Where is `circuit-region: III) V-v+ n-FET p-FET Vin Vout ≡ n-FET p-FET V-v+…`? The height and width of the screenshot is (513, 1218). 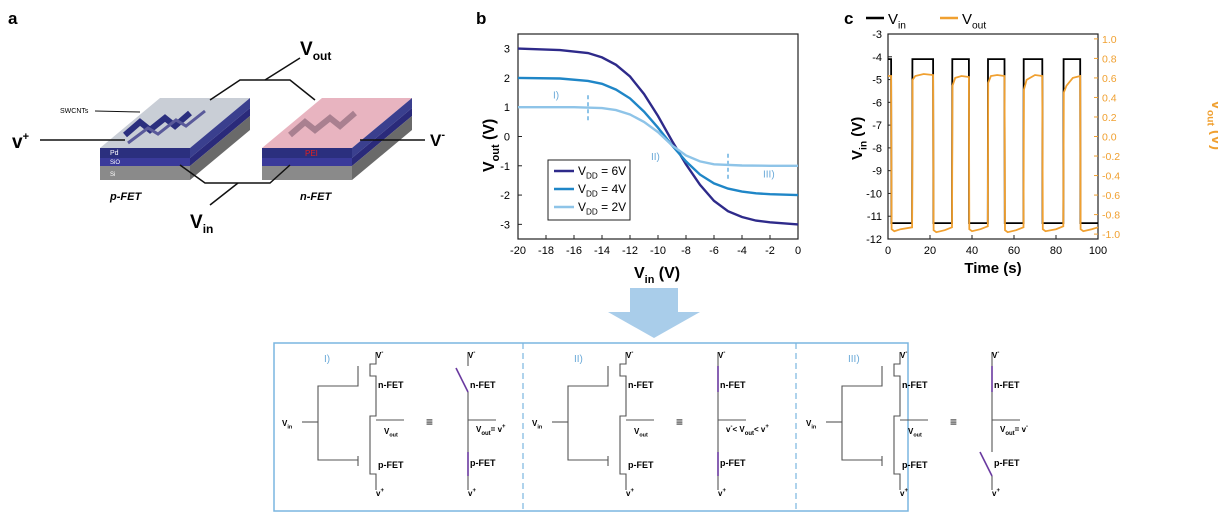 circuit-region: III) V-v+ n-FET p-FET Vin Vout ≡ n-FET p-FET V-v+… is located at coordinates (917, 424).